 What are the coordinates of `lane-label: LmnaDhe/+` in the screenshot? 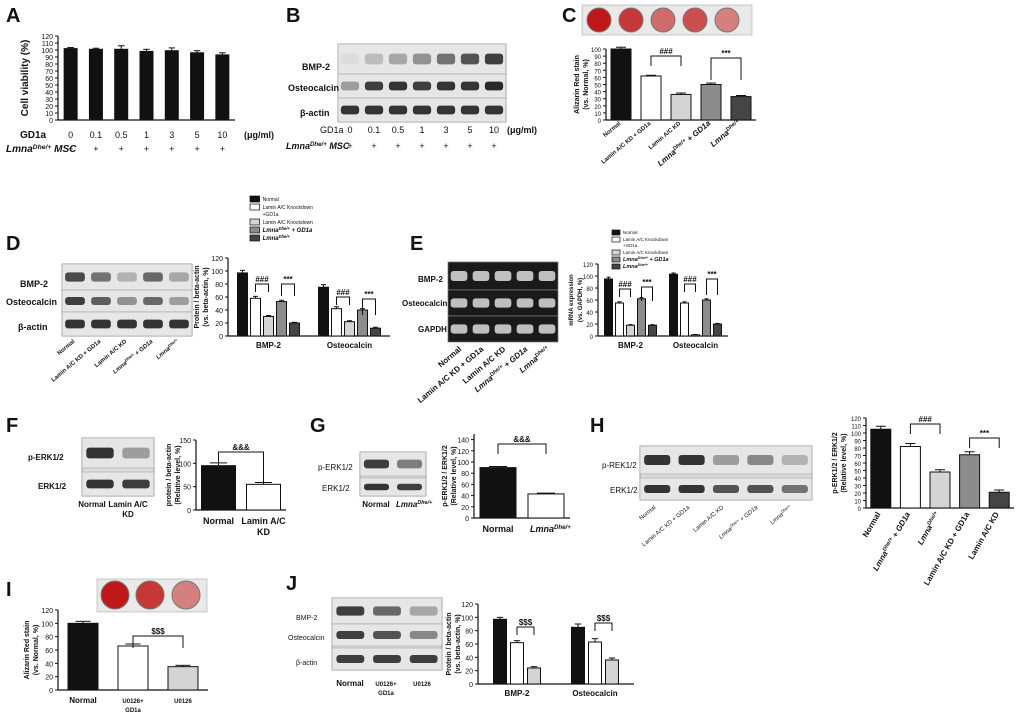 It's located at (414, 504).